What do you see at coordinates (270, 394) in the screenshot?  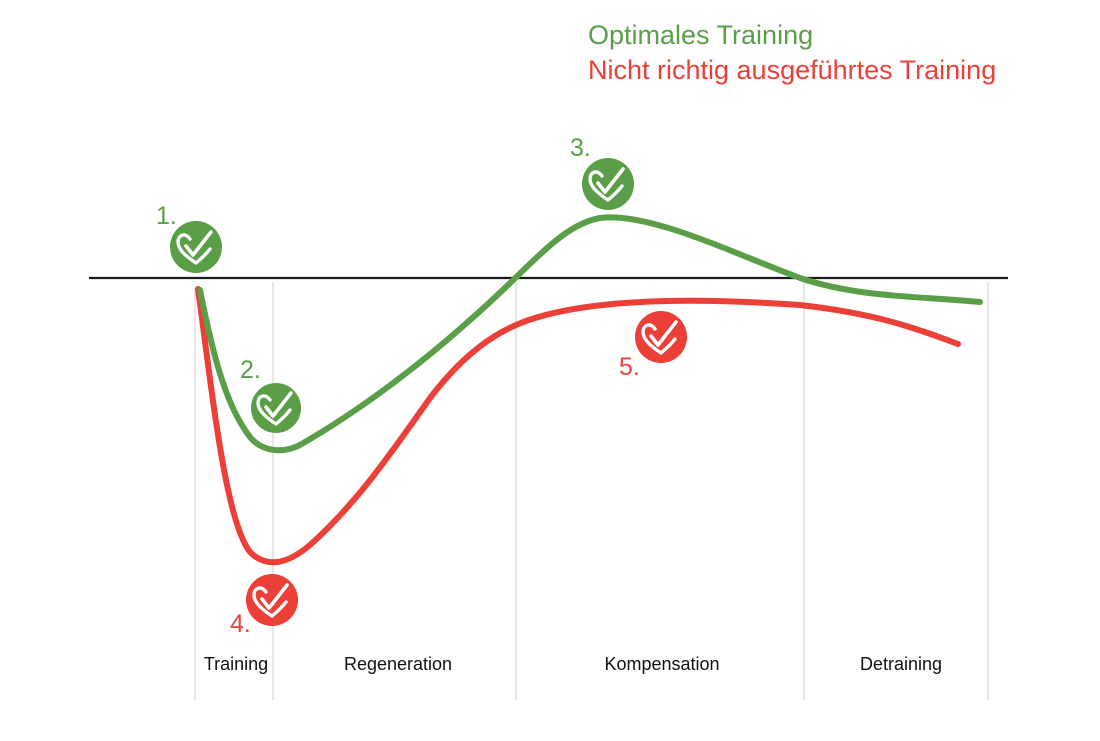 I see `marker-2: 2.` at bounding box center [270, 394].